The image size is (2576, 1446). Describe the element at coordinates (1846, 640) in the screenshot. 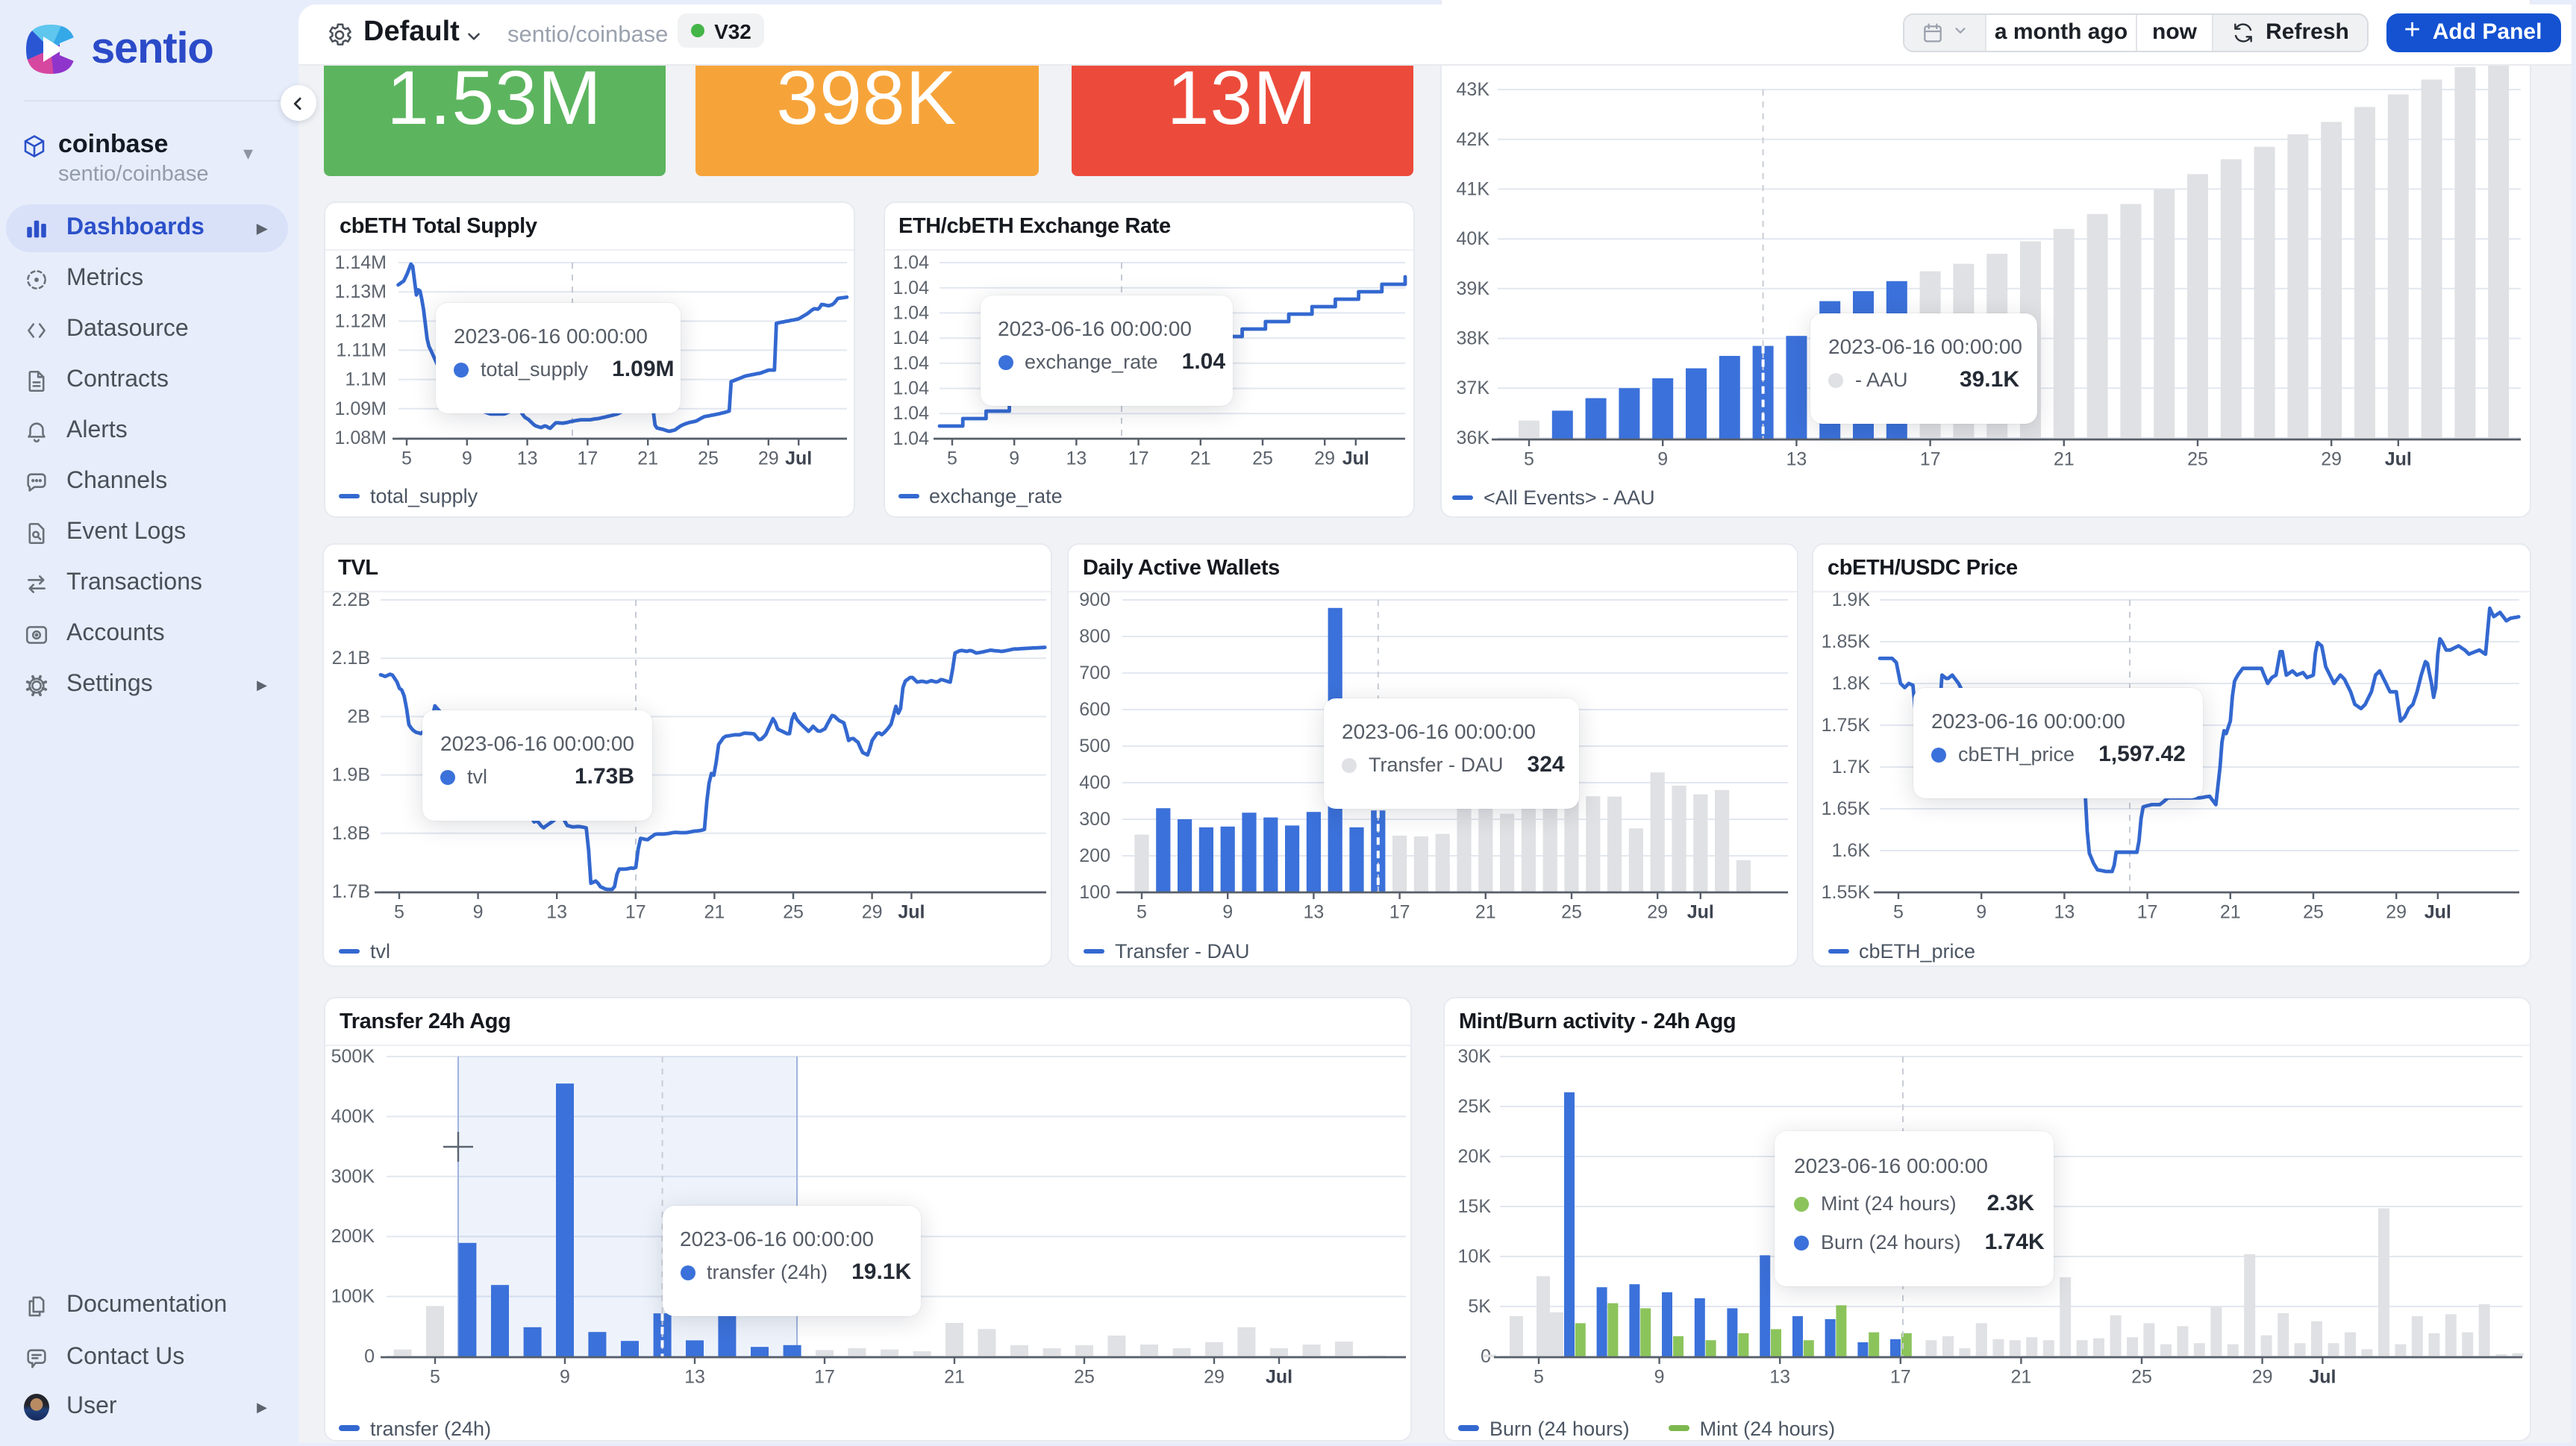

I see `svg-text: 1.85K` at that location.